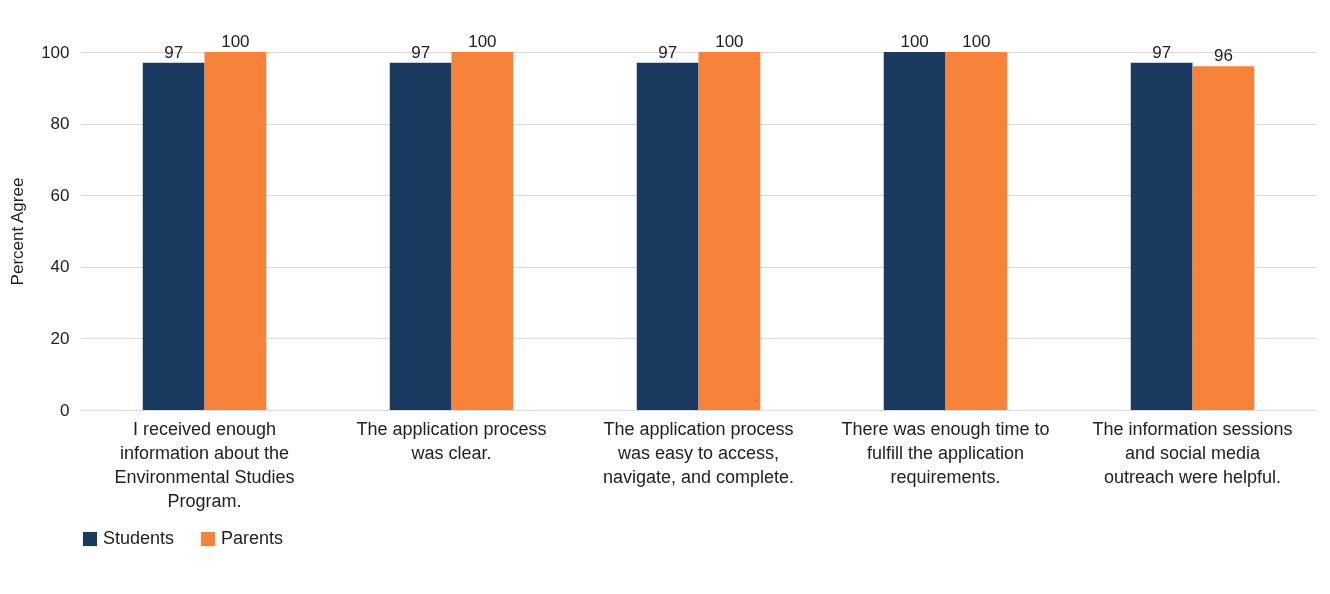 Image resolution: width=1330 pixels, height=594 pixels. What do you see at coordinates (65, 410) in the screenshot?
I see `y-tick-label: 0` at bounding box center [65, 410].